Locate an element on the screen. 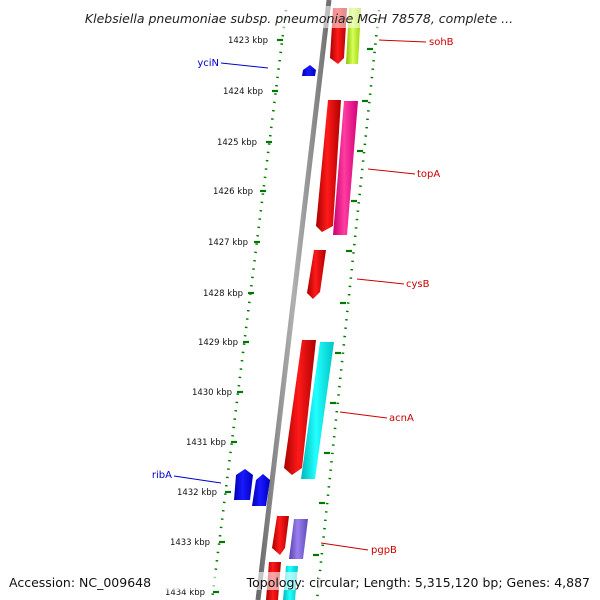 This screenshot has width=600, height=600. gene-yciN: yciN is located at coordinates (256, 67).